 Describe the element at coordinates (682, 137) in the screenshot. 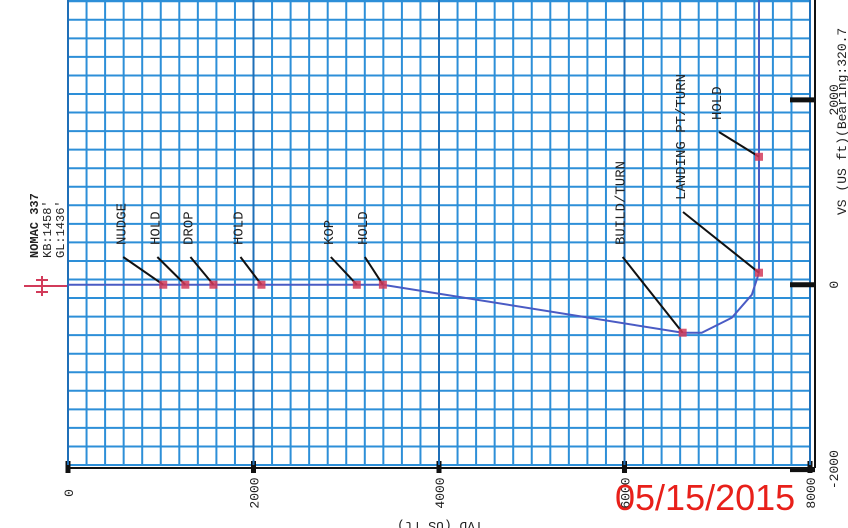

I see `annotation-label: LANDING PT/TURN` at that location.